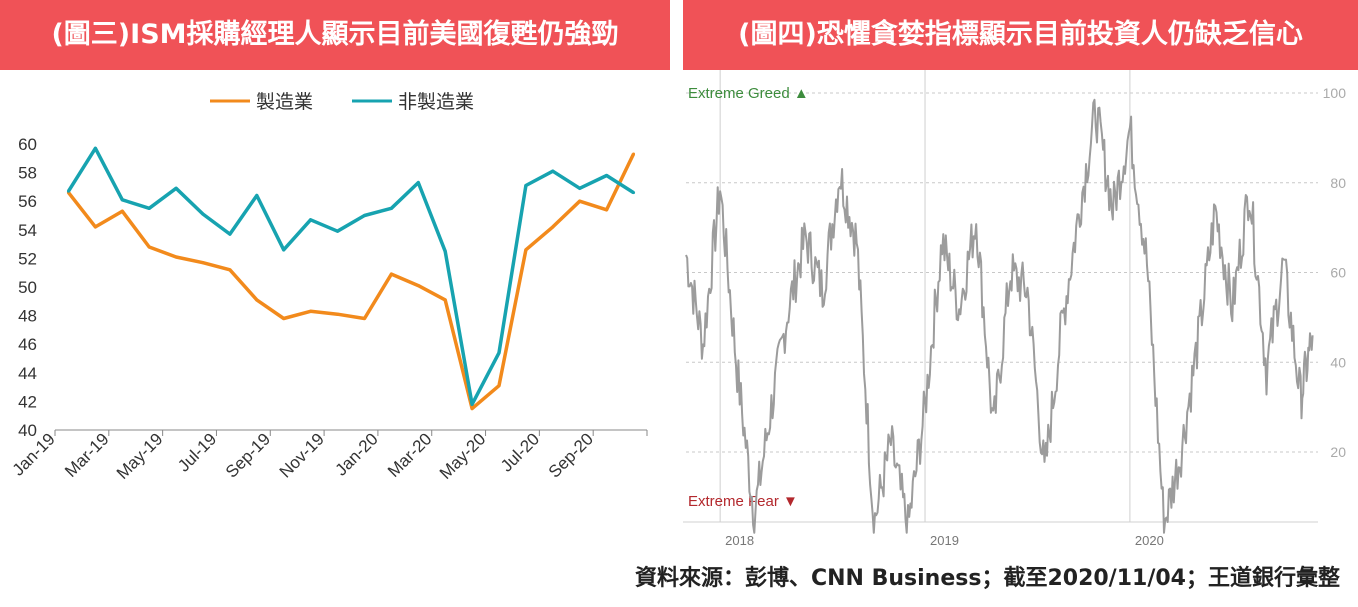  I want to click on x-tick-label: May-19, so click(140, 456).